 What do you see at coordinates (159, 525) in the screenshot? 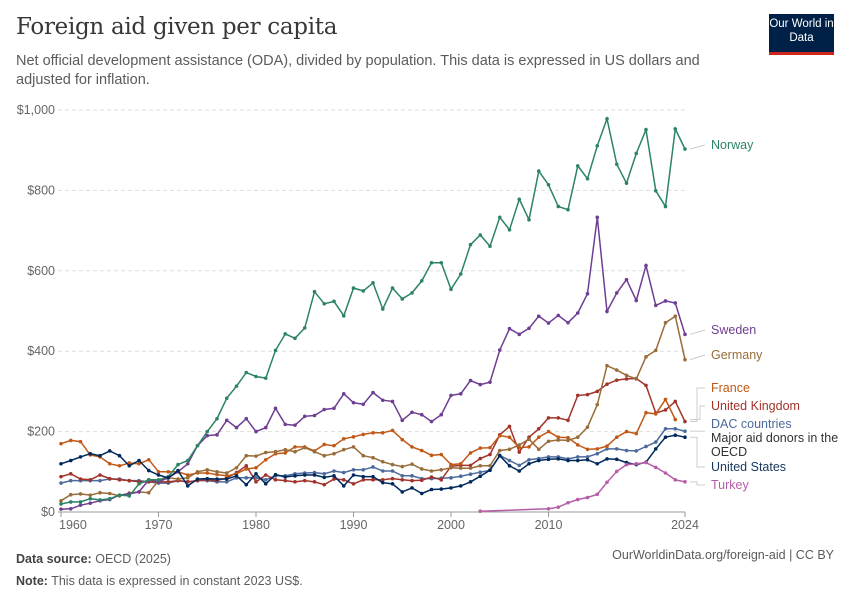
I see `x-tick-label: 1970` at bounding box center [159, 525].